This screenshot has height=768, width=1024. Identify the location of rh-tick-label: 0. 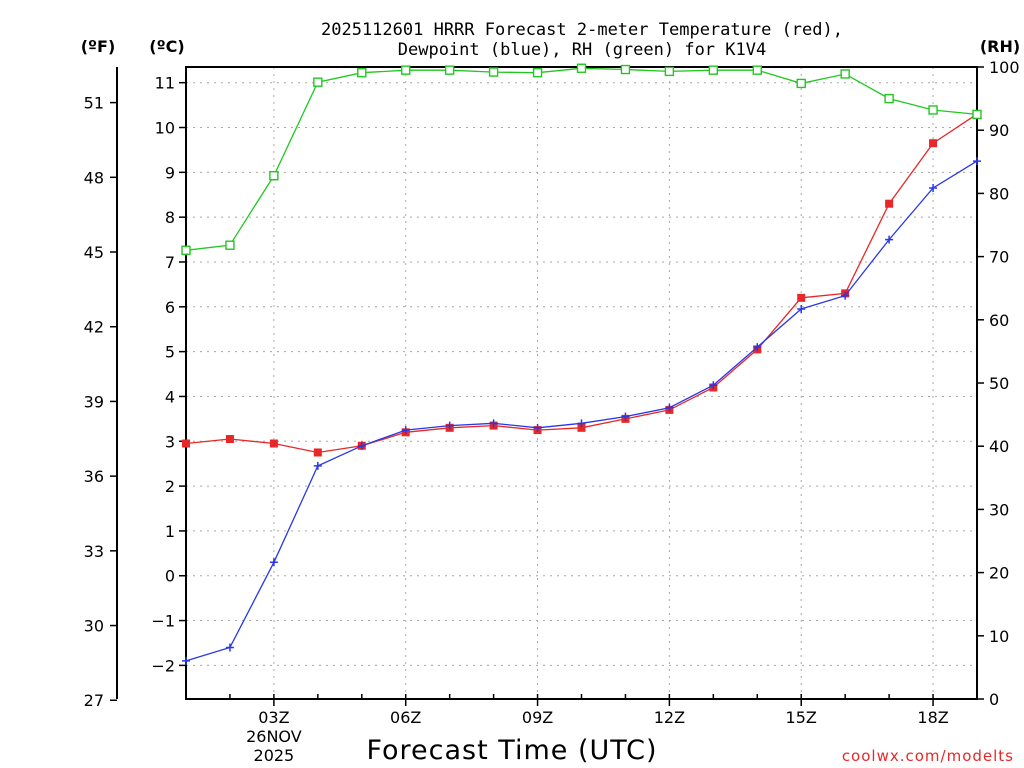
(994, 699).